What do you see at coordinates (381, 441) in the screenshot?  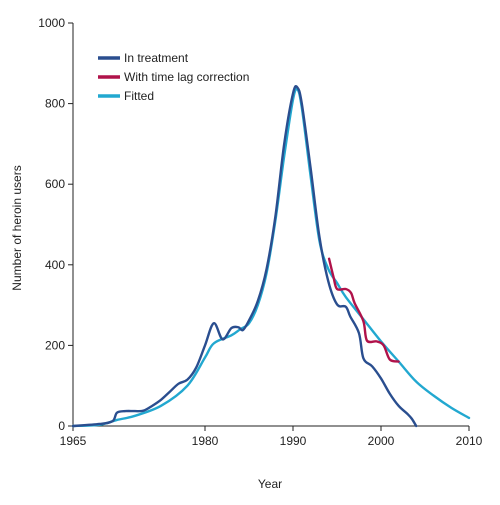 I see `x-tick-label: 2000` at bounding box center [381, 441].